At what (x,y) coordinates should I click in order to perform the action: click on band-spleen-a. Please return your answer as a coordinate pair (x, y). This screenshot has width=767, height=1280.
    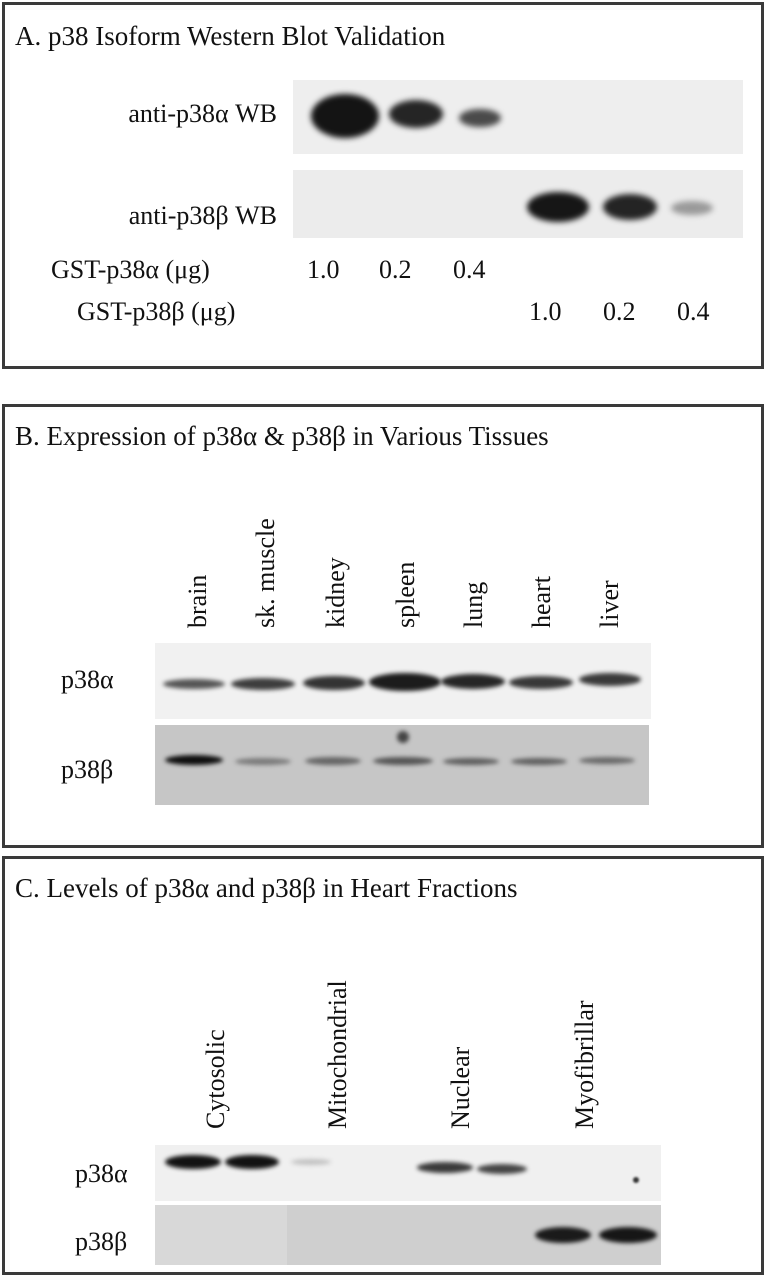
    Looking at the image, I should click on (405, 682).